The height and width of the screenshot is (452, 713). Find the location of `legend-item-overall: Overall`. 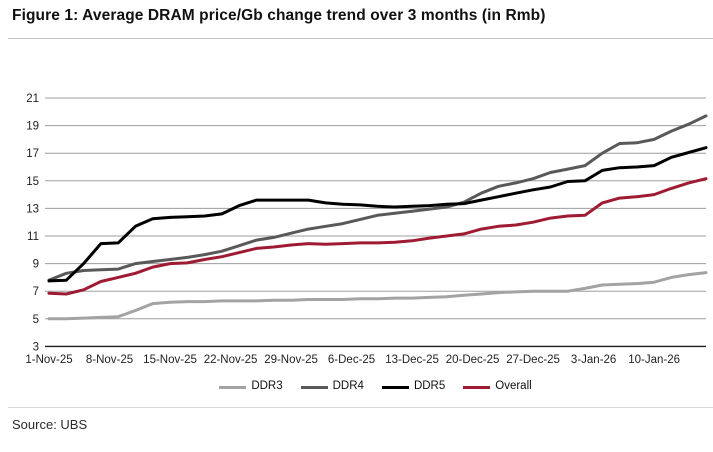

legend-item-overall: Overall is located at coordinates (497, 386).